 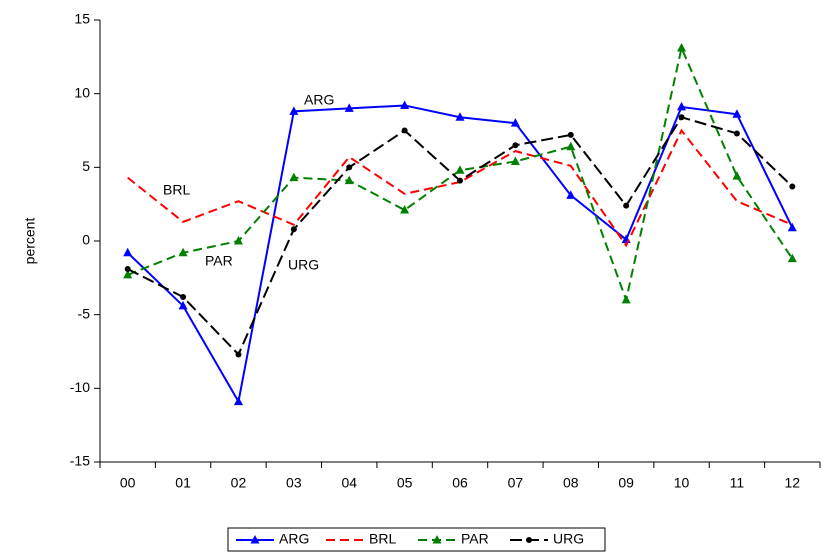 I want to click on y-axis-label: percent, so click(x=30, y=241).